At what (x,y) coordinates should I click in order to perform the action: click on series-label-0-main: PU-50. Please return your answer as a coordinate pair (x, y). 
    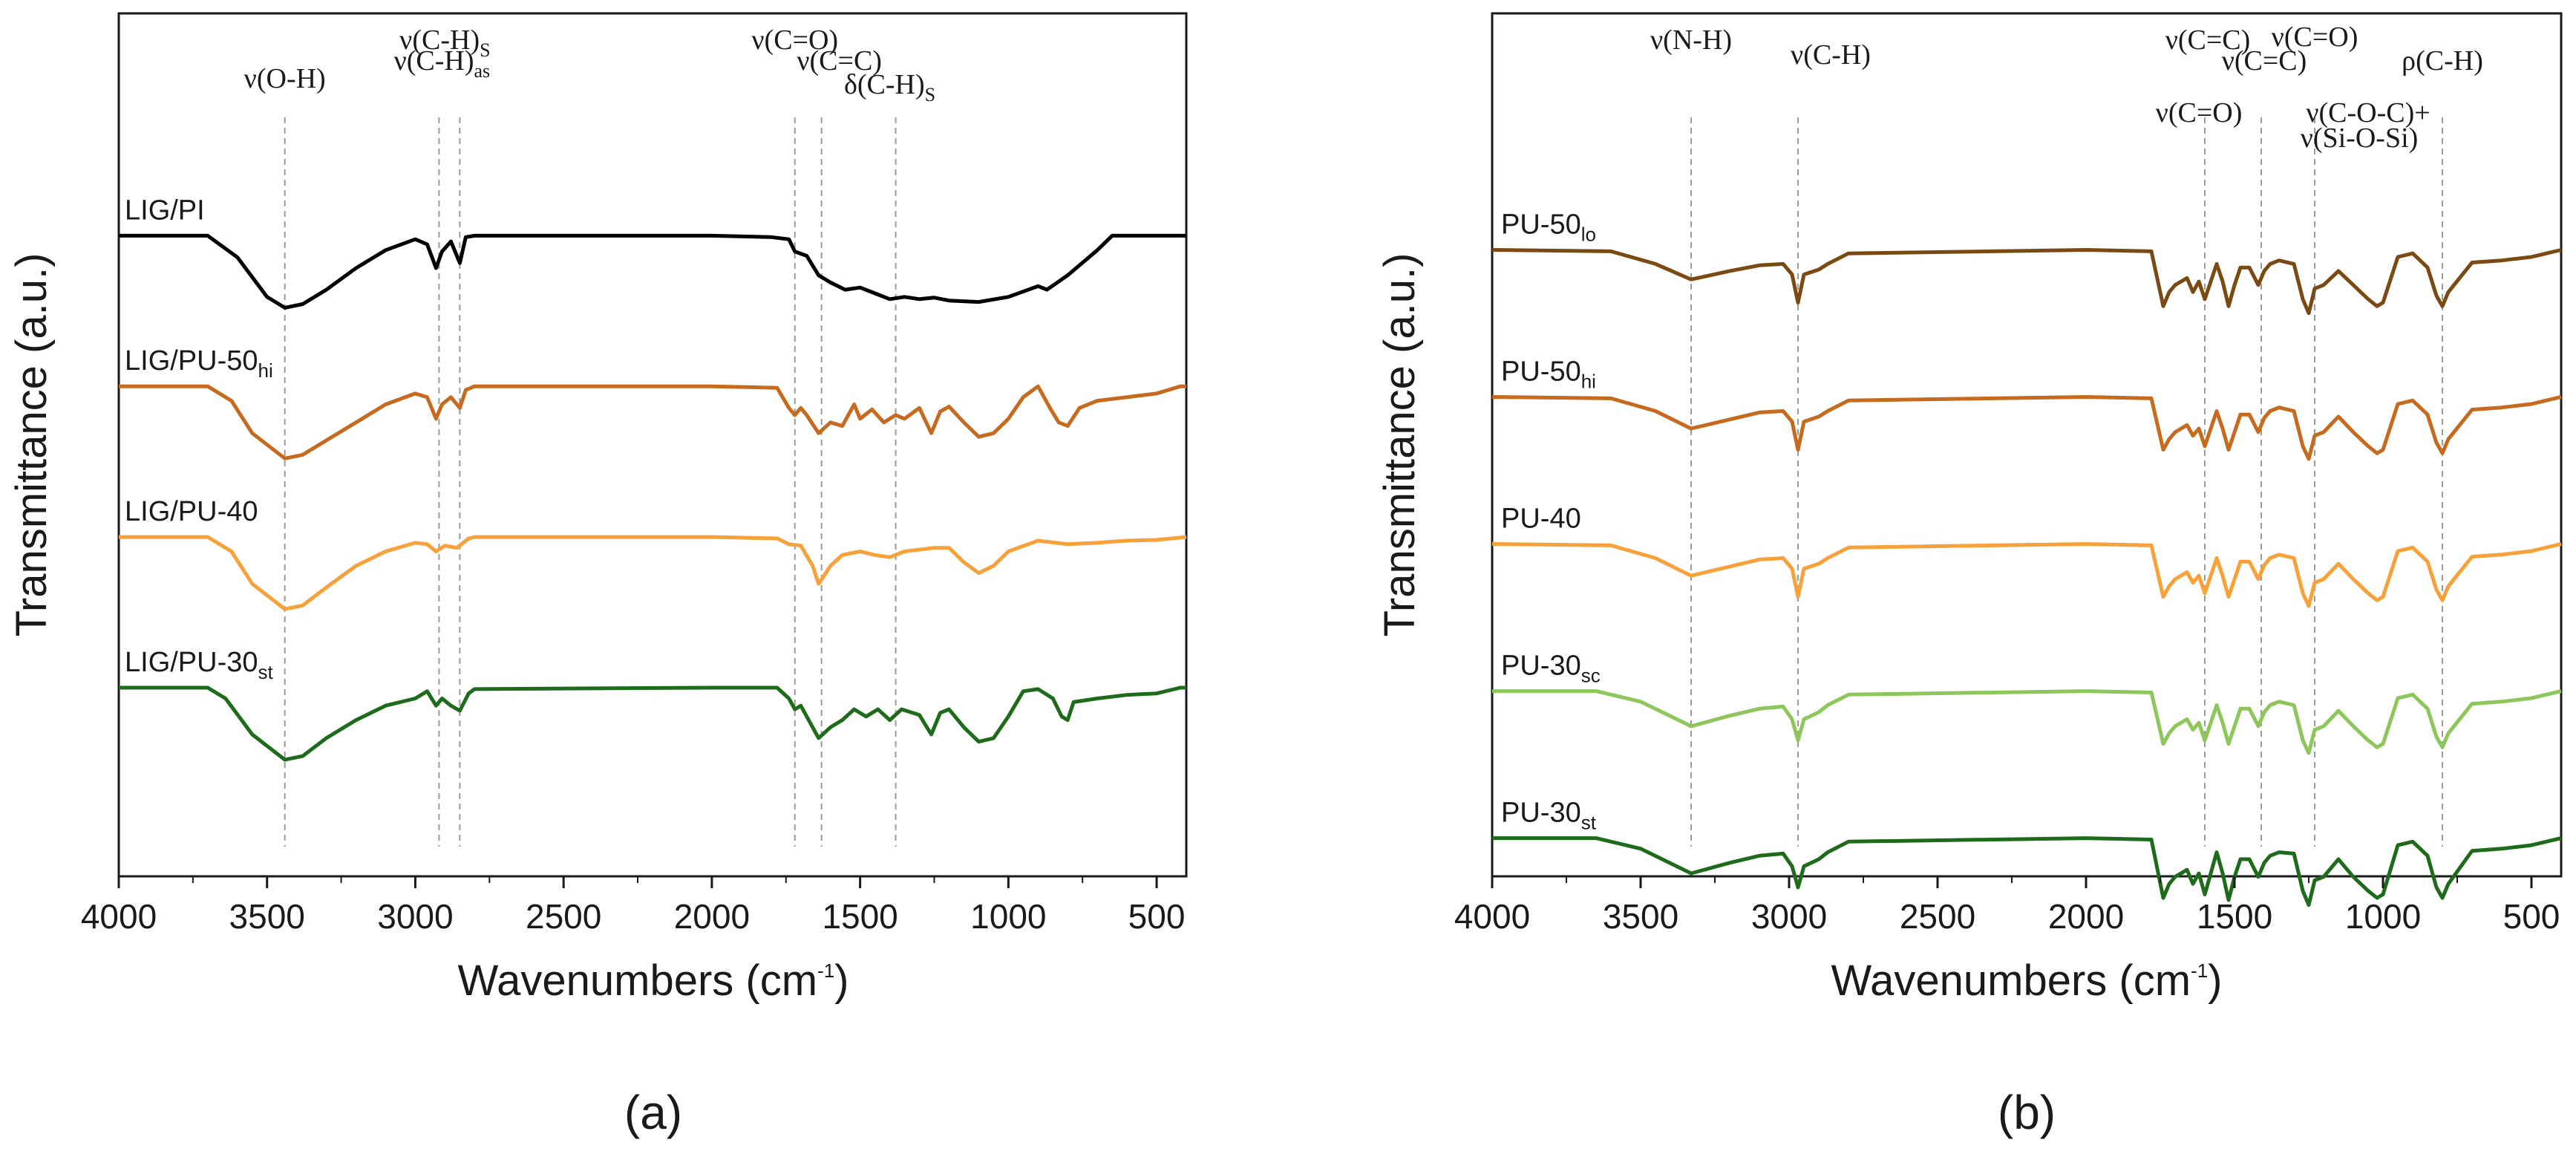
    Looking at the image, I should click on (1541, 224).